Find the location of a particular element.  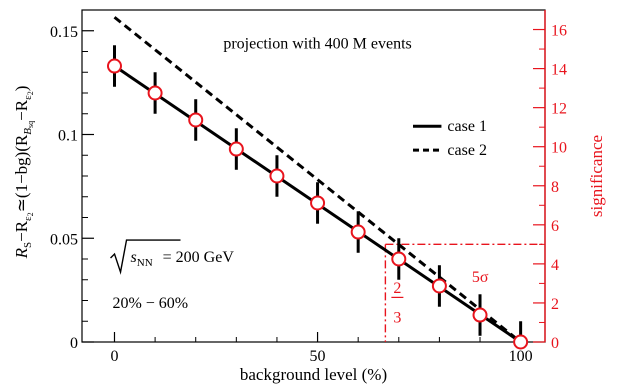

legend-case1-label: case 1 is located at coordinates (467, 126).